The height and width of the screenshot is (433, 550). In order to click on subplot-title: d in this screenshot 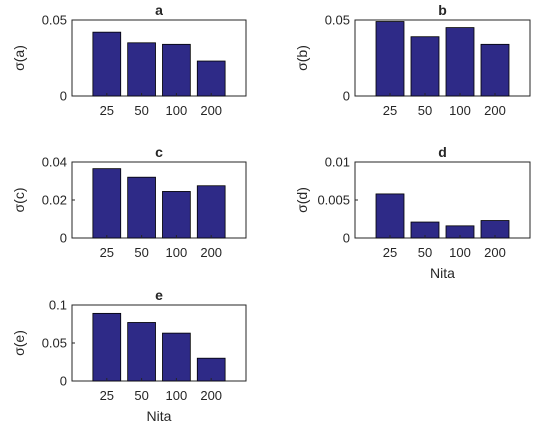, I will do `click(442, 152)`.